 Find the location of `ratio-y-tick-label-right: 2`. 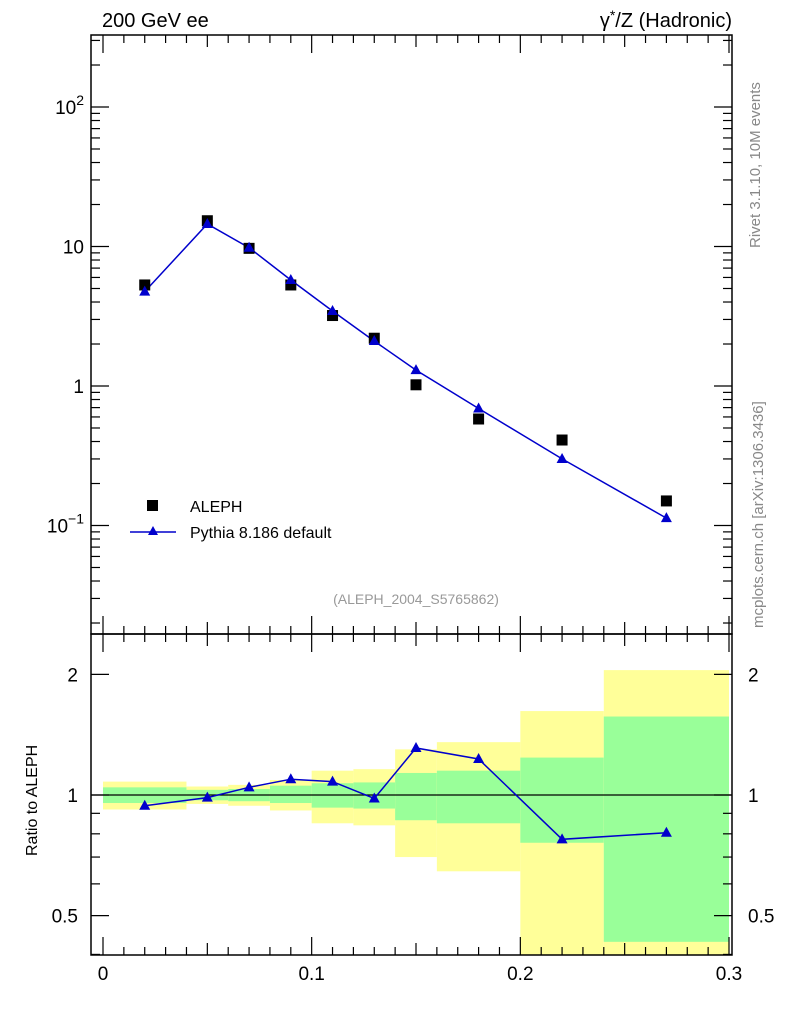

ratio-y-tick-label-right: 2 is located at coordinates (753, 675).